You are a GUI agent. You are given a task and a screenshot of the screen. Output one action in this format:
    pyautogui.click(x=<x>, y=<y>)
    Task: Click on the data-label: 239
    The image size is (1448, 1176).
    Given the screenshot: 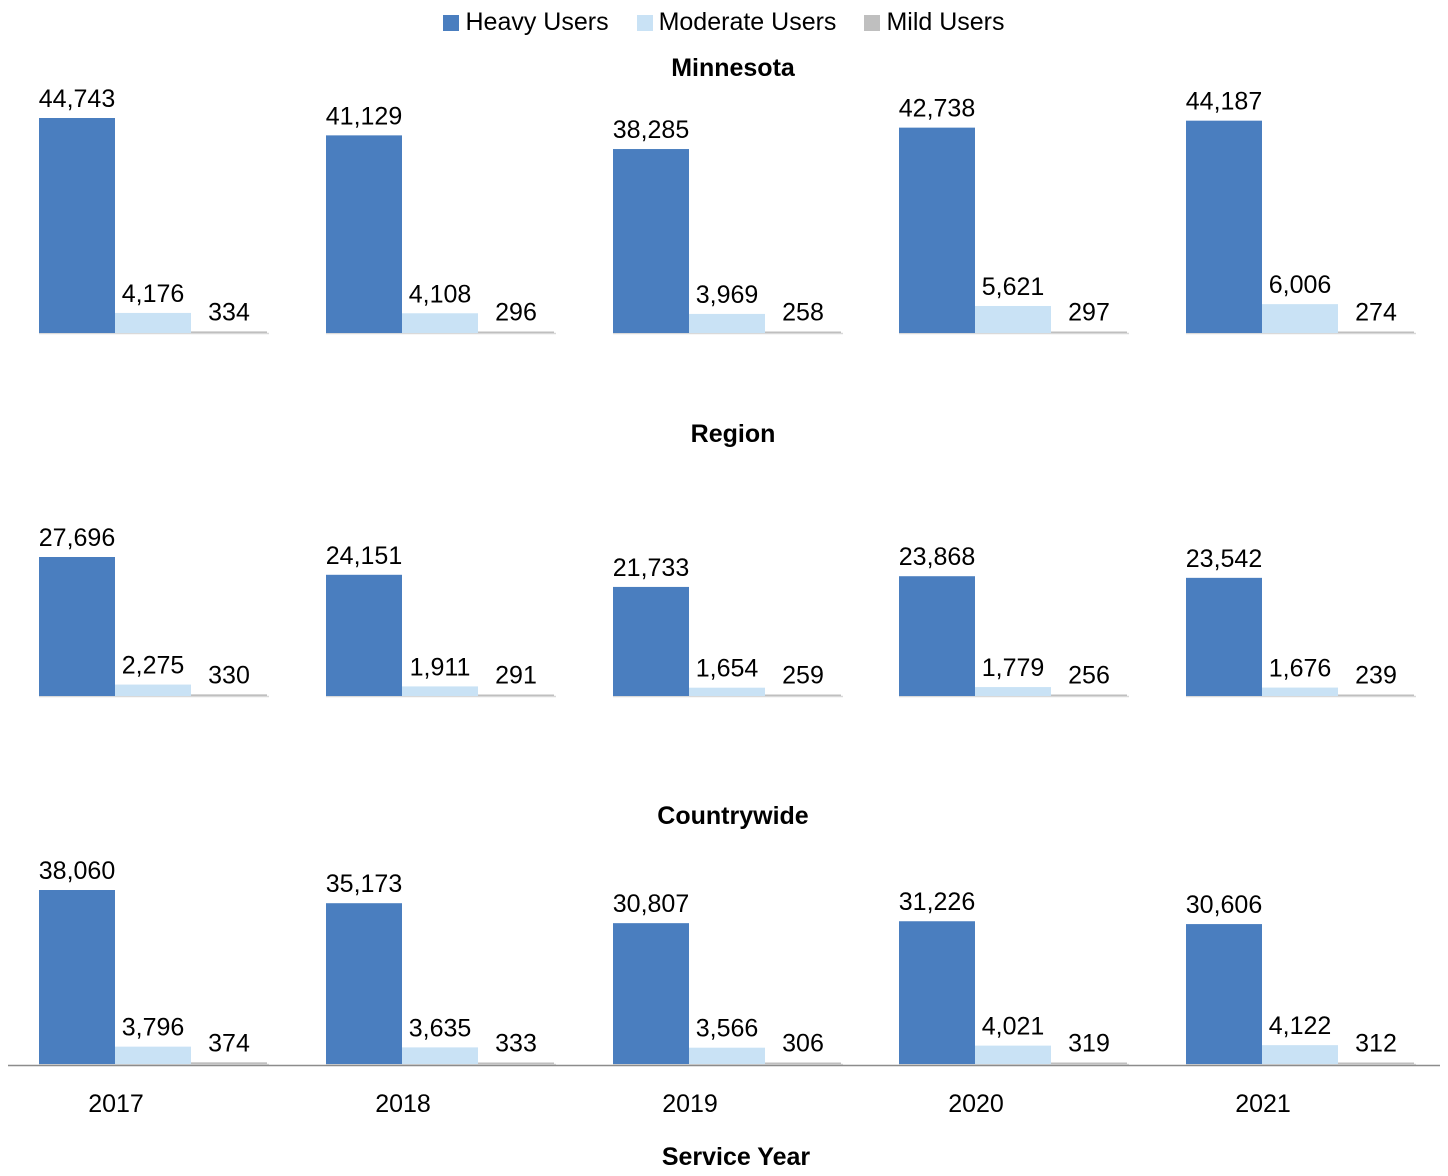 What is the action you would take?
    pyautogui.click(x=1376, y=676)
    